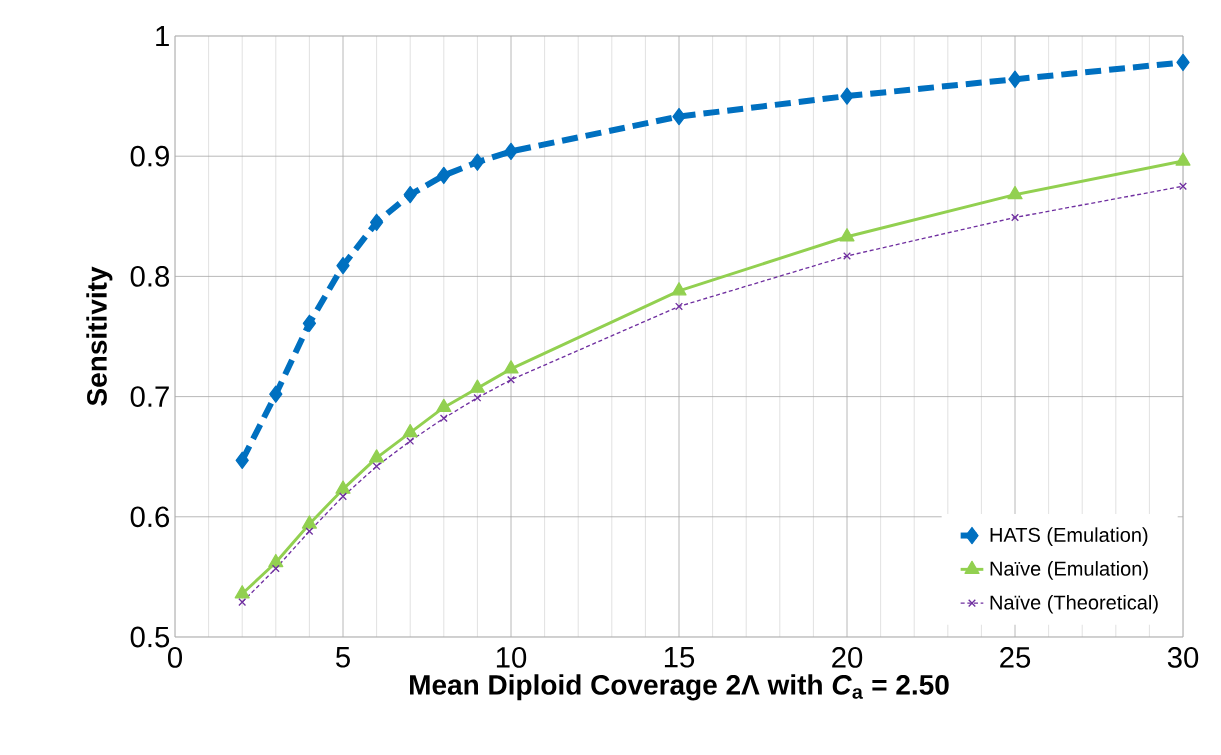 The image size is (1221, 755). Describe the element at coordinates (1069, 570) in the screenshot. I see `legend-label: Naïve (Emulation)` at that location.